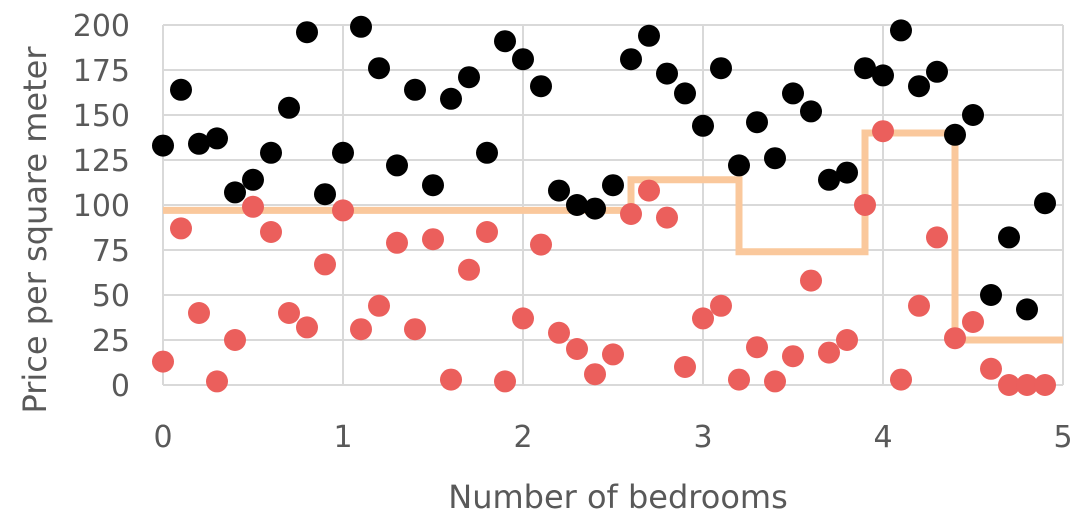 The height and width of the screenshot is (513, 1076). Describe the element at coordinates (702, 437) in the screenshot. I see `x-tick-label: 3` at that location.